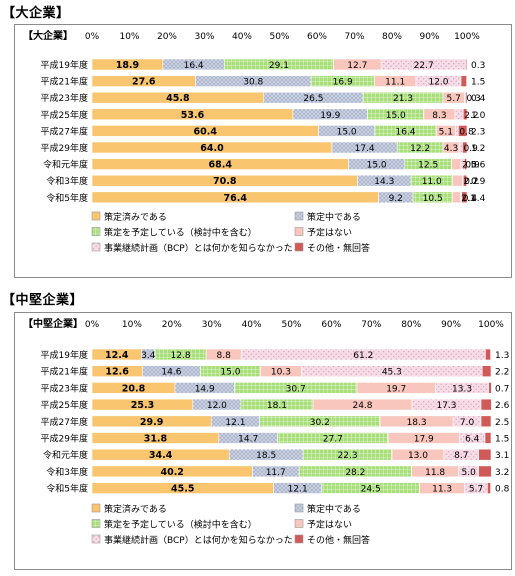  I want to click on bar-segment-none, so click(456, 164).